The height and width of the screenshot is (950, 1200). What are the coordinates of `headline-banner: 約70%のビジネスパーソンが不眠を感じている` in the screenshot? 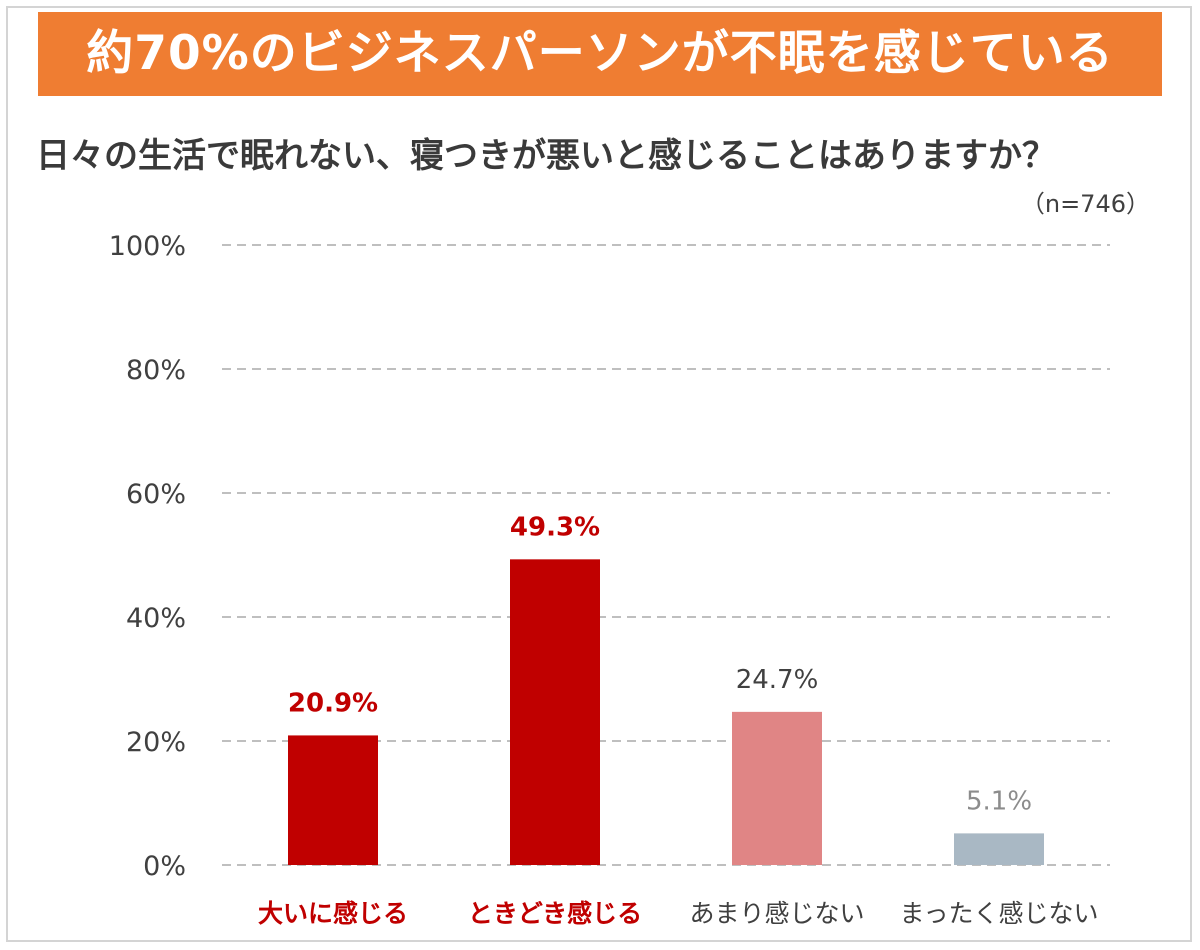 It's located at (600, 54).